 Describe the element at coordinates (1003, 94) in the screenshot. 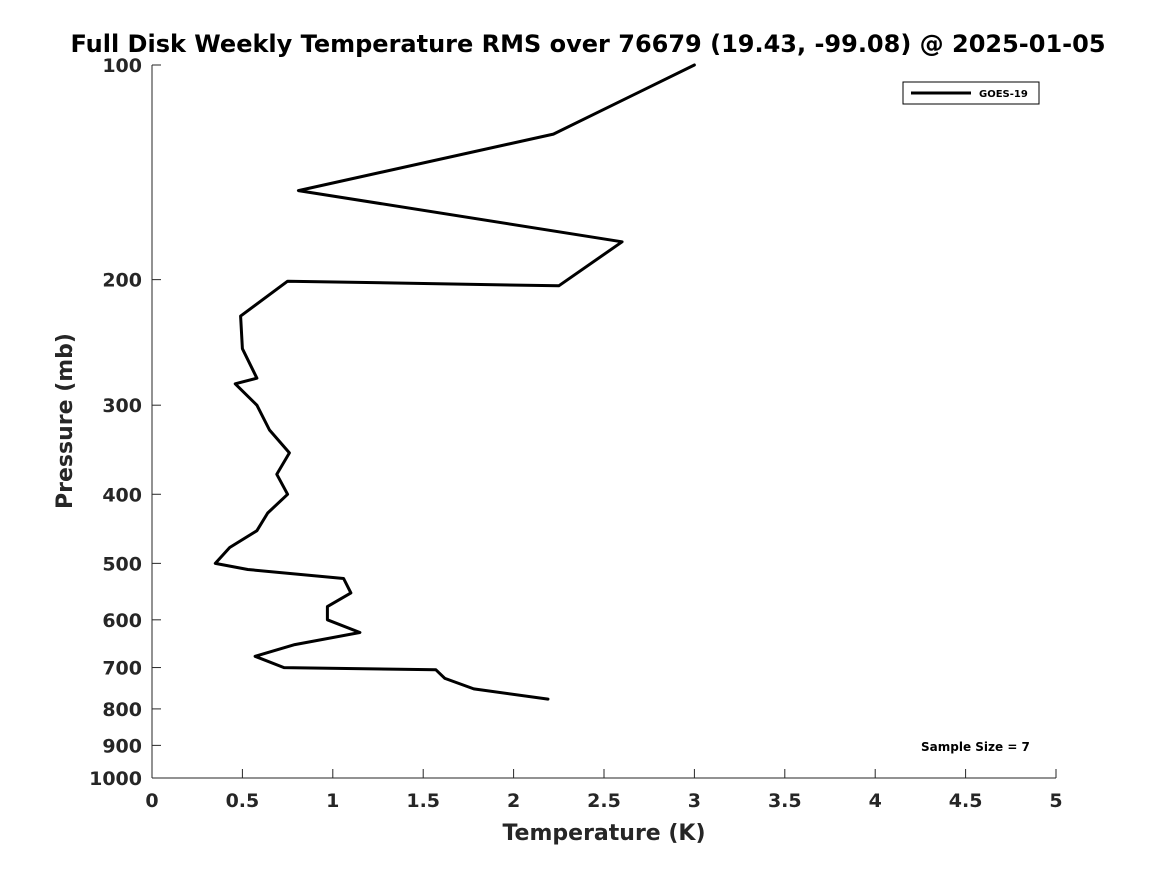

I see `legend-label-goes-19: GOES-19` at that location.